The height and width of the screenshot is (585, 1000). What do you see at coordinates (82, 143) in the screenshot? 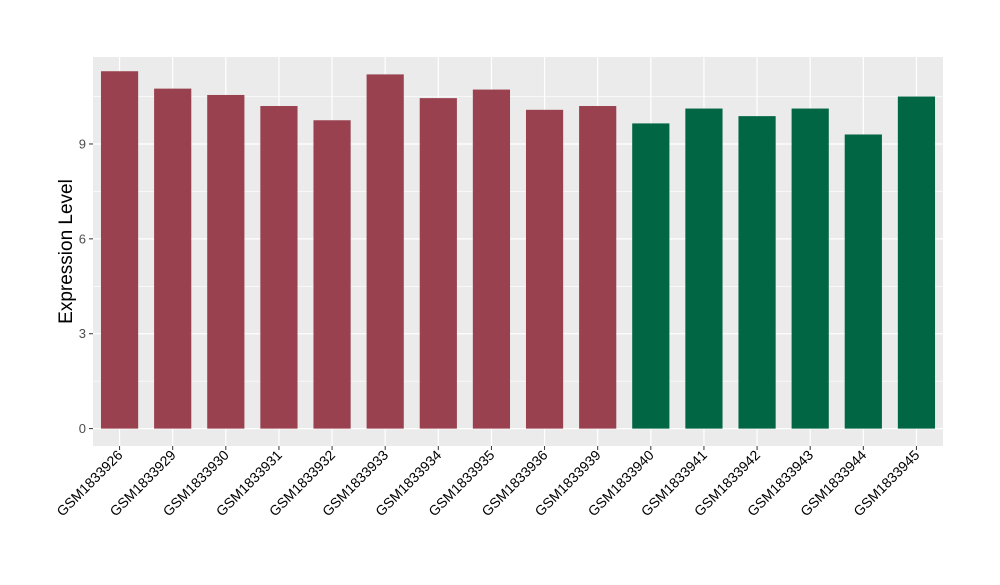
I see `y-tick-label: 9` at bounding box center [82, 143].